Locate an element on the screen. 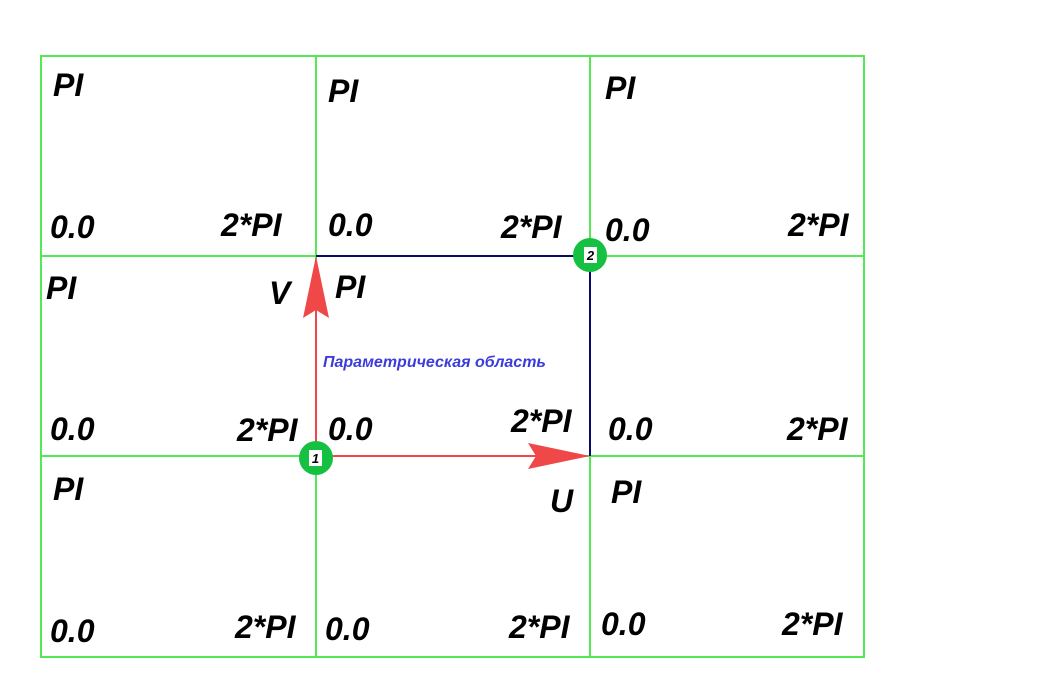  point-number: 1 is located at coordinates (315, 458).